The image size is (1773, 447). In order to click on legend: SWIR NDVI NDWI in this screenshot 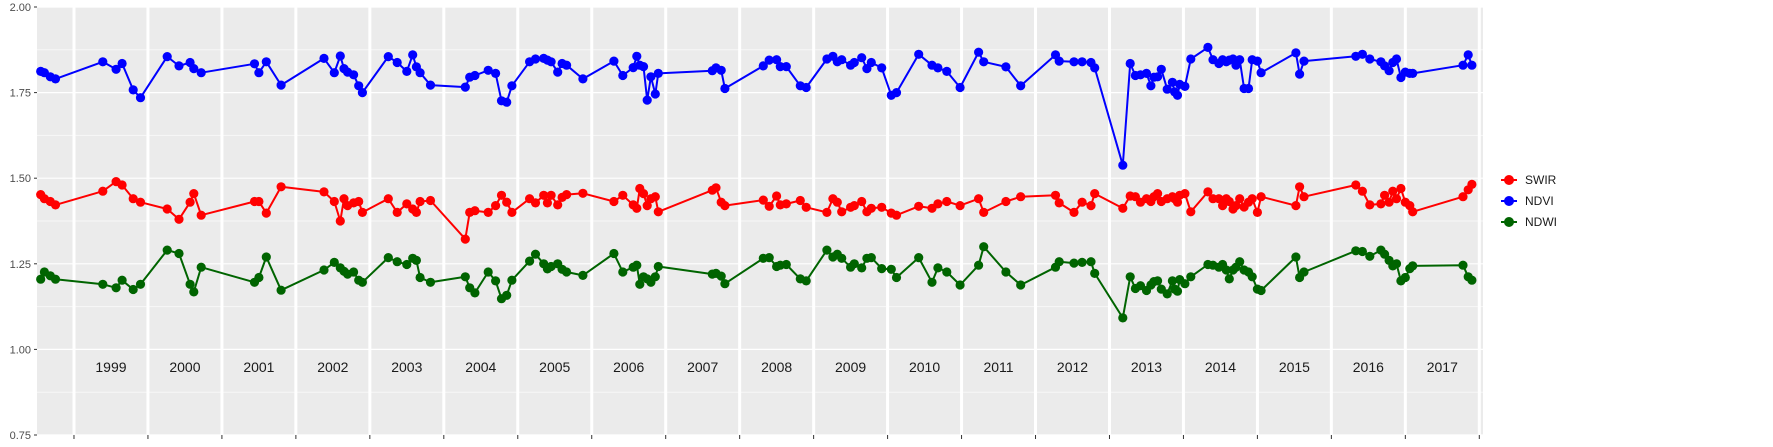, I will do `click(1529, 201)`.